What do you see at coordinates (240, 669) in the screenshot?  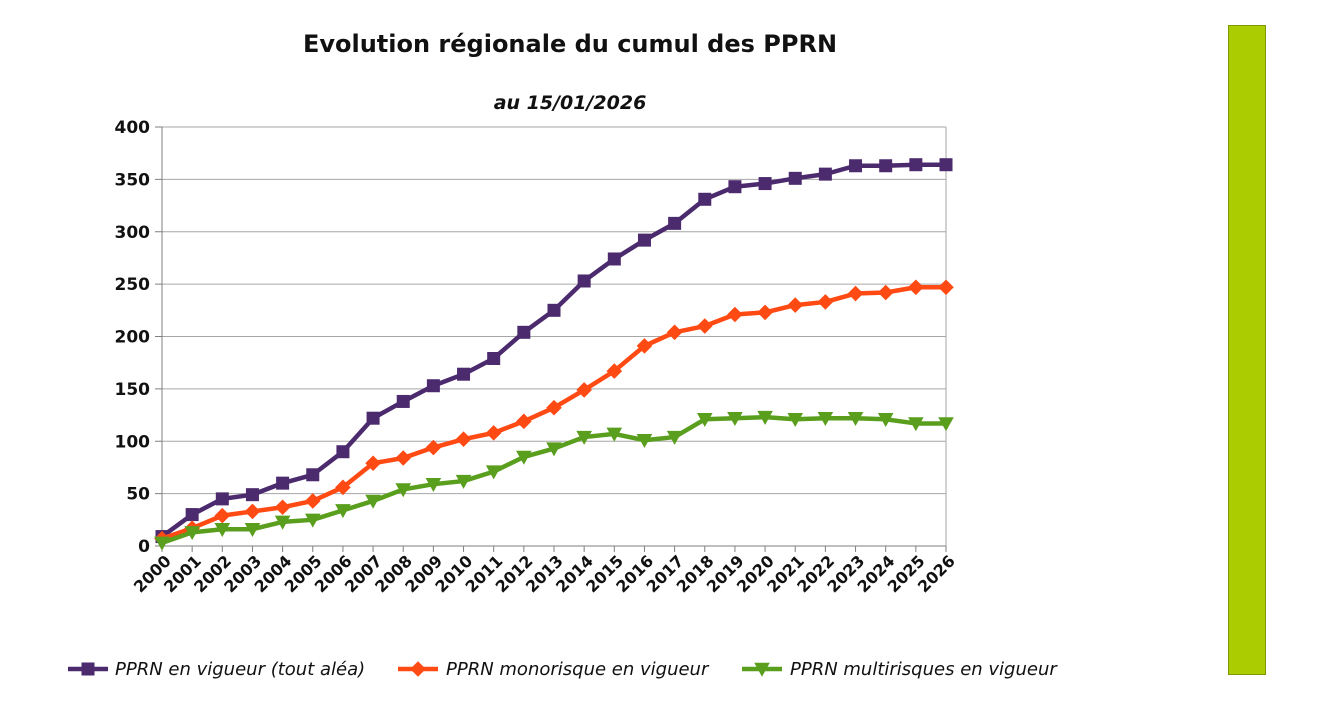 I see `legend-label: PPRN en vigueur (tout aléa)` at bounding box center [240, 669].